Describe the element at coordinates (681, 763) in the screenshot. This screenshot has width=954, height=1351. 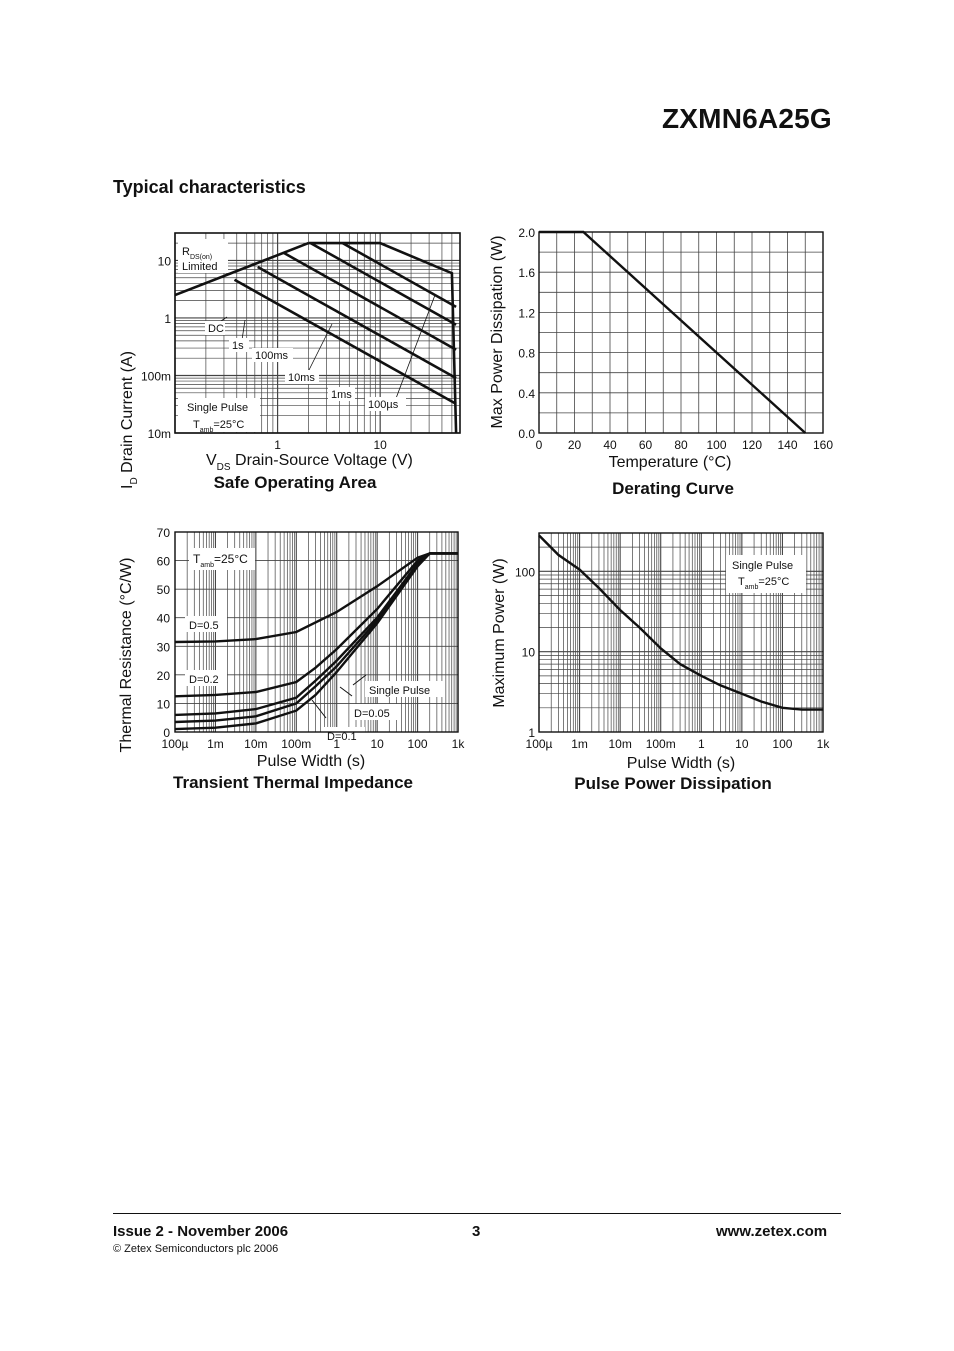
I see `ppd-x-axis-label: Pulse Width (s)` at that location.